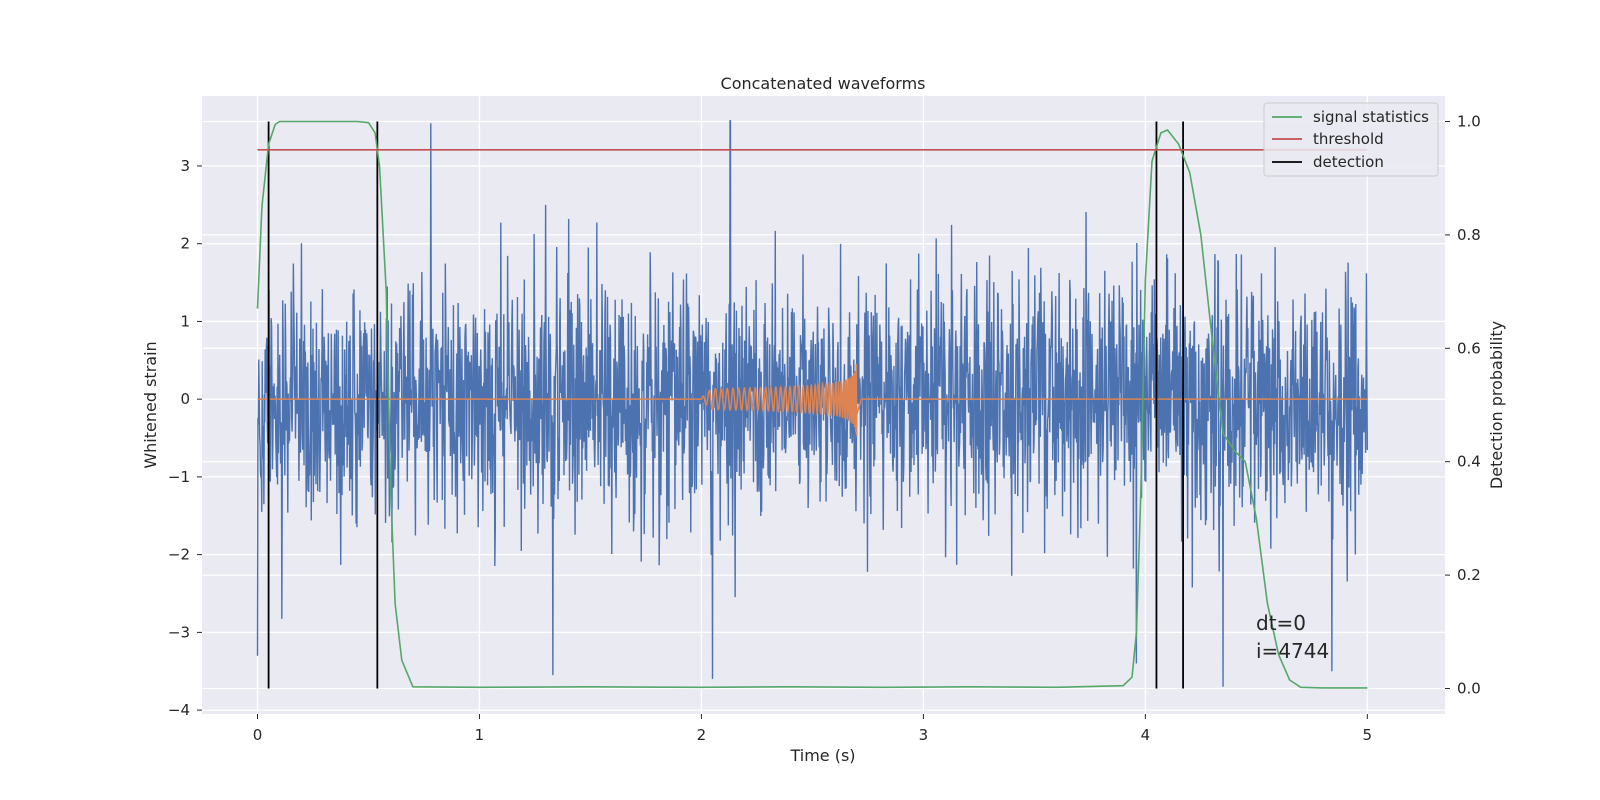 The height and width of the screenshot is (800, 1600). Describe the element at coordinates (1348, 139) in the screenshot. I see `legend-label-threshold: threshold` at that location.